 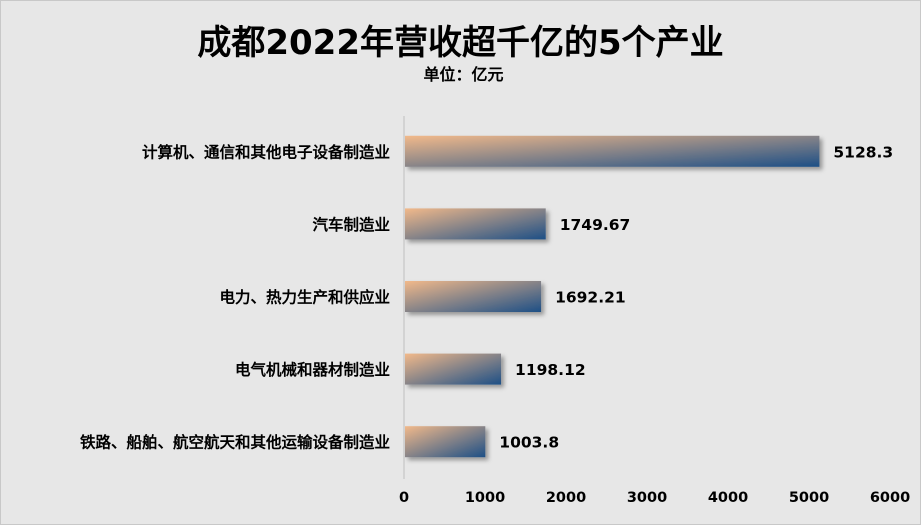 I want to click on x-tick-label-0: 0, so click(x=404, y=498).